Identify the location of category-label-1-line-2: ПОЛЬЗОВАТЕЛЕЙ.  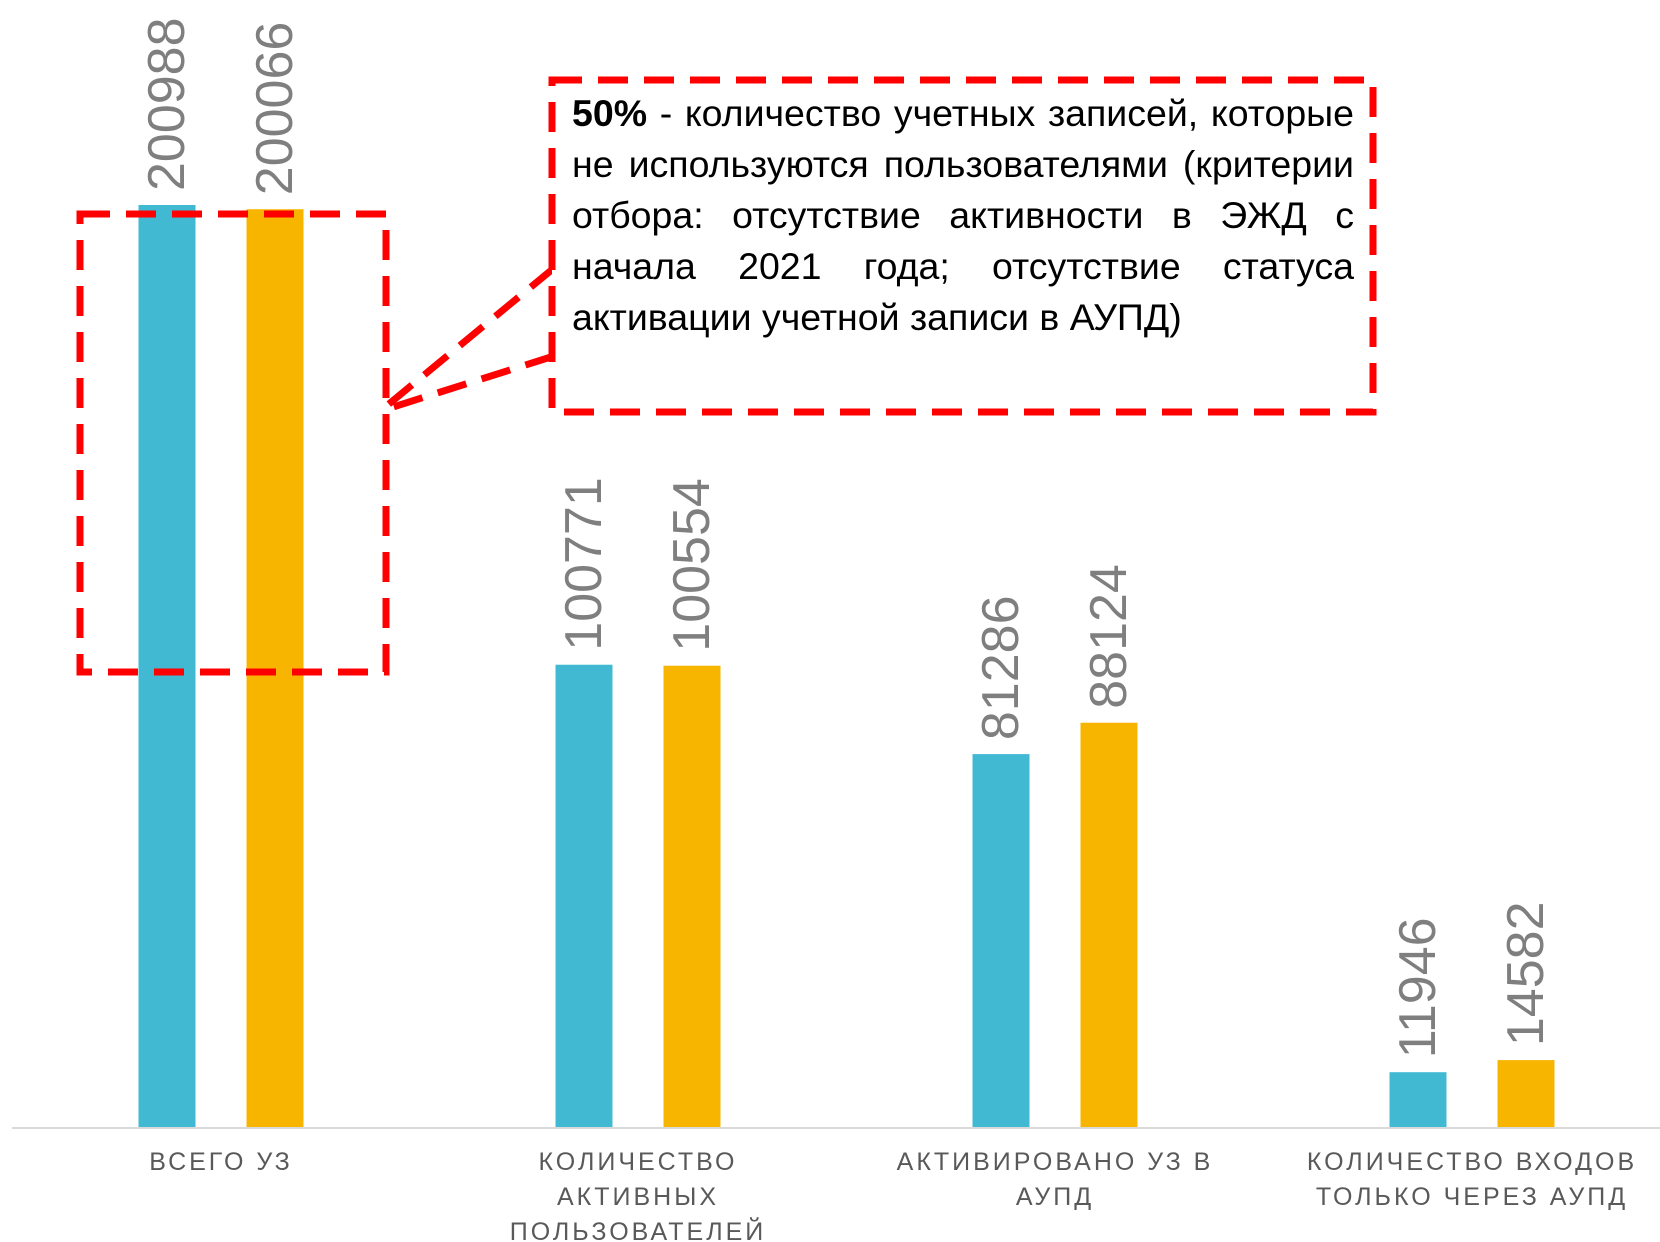
(638, 1229).